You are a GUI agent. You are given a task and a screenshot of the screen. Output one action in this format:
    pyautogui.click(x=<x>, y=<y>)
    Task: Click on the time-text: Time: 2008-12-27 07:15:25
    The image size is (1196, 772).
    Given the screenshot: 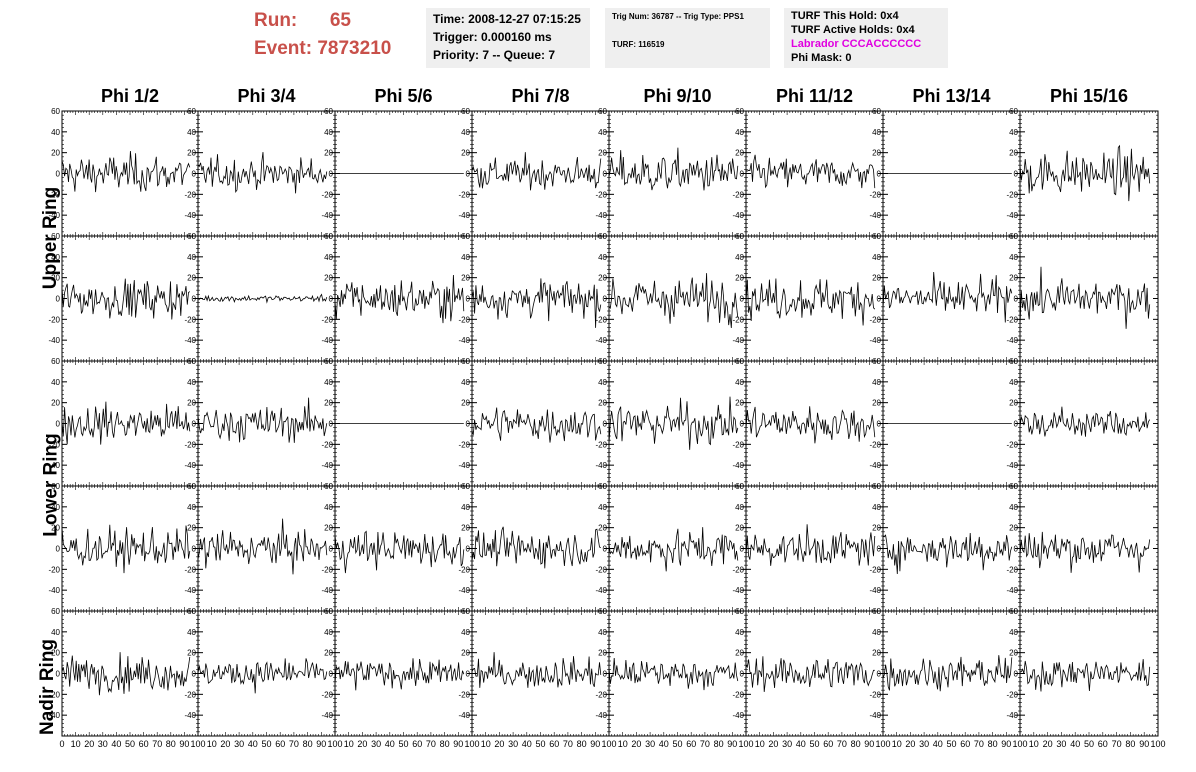 What is the action you would take?
    pyautogui.click(x=507, y=19)
    